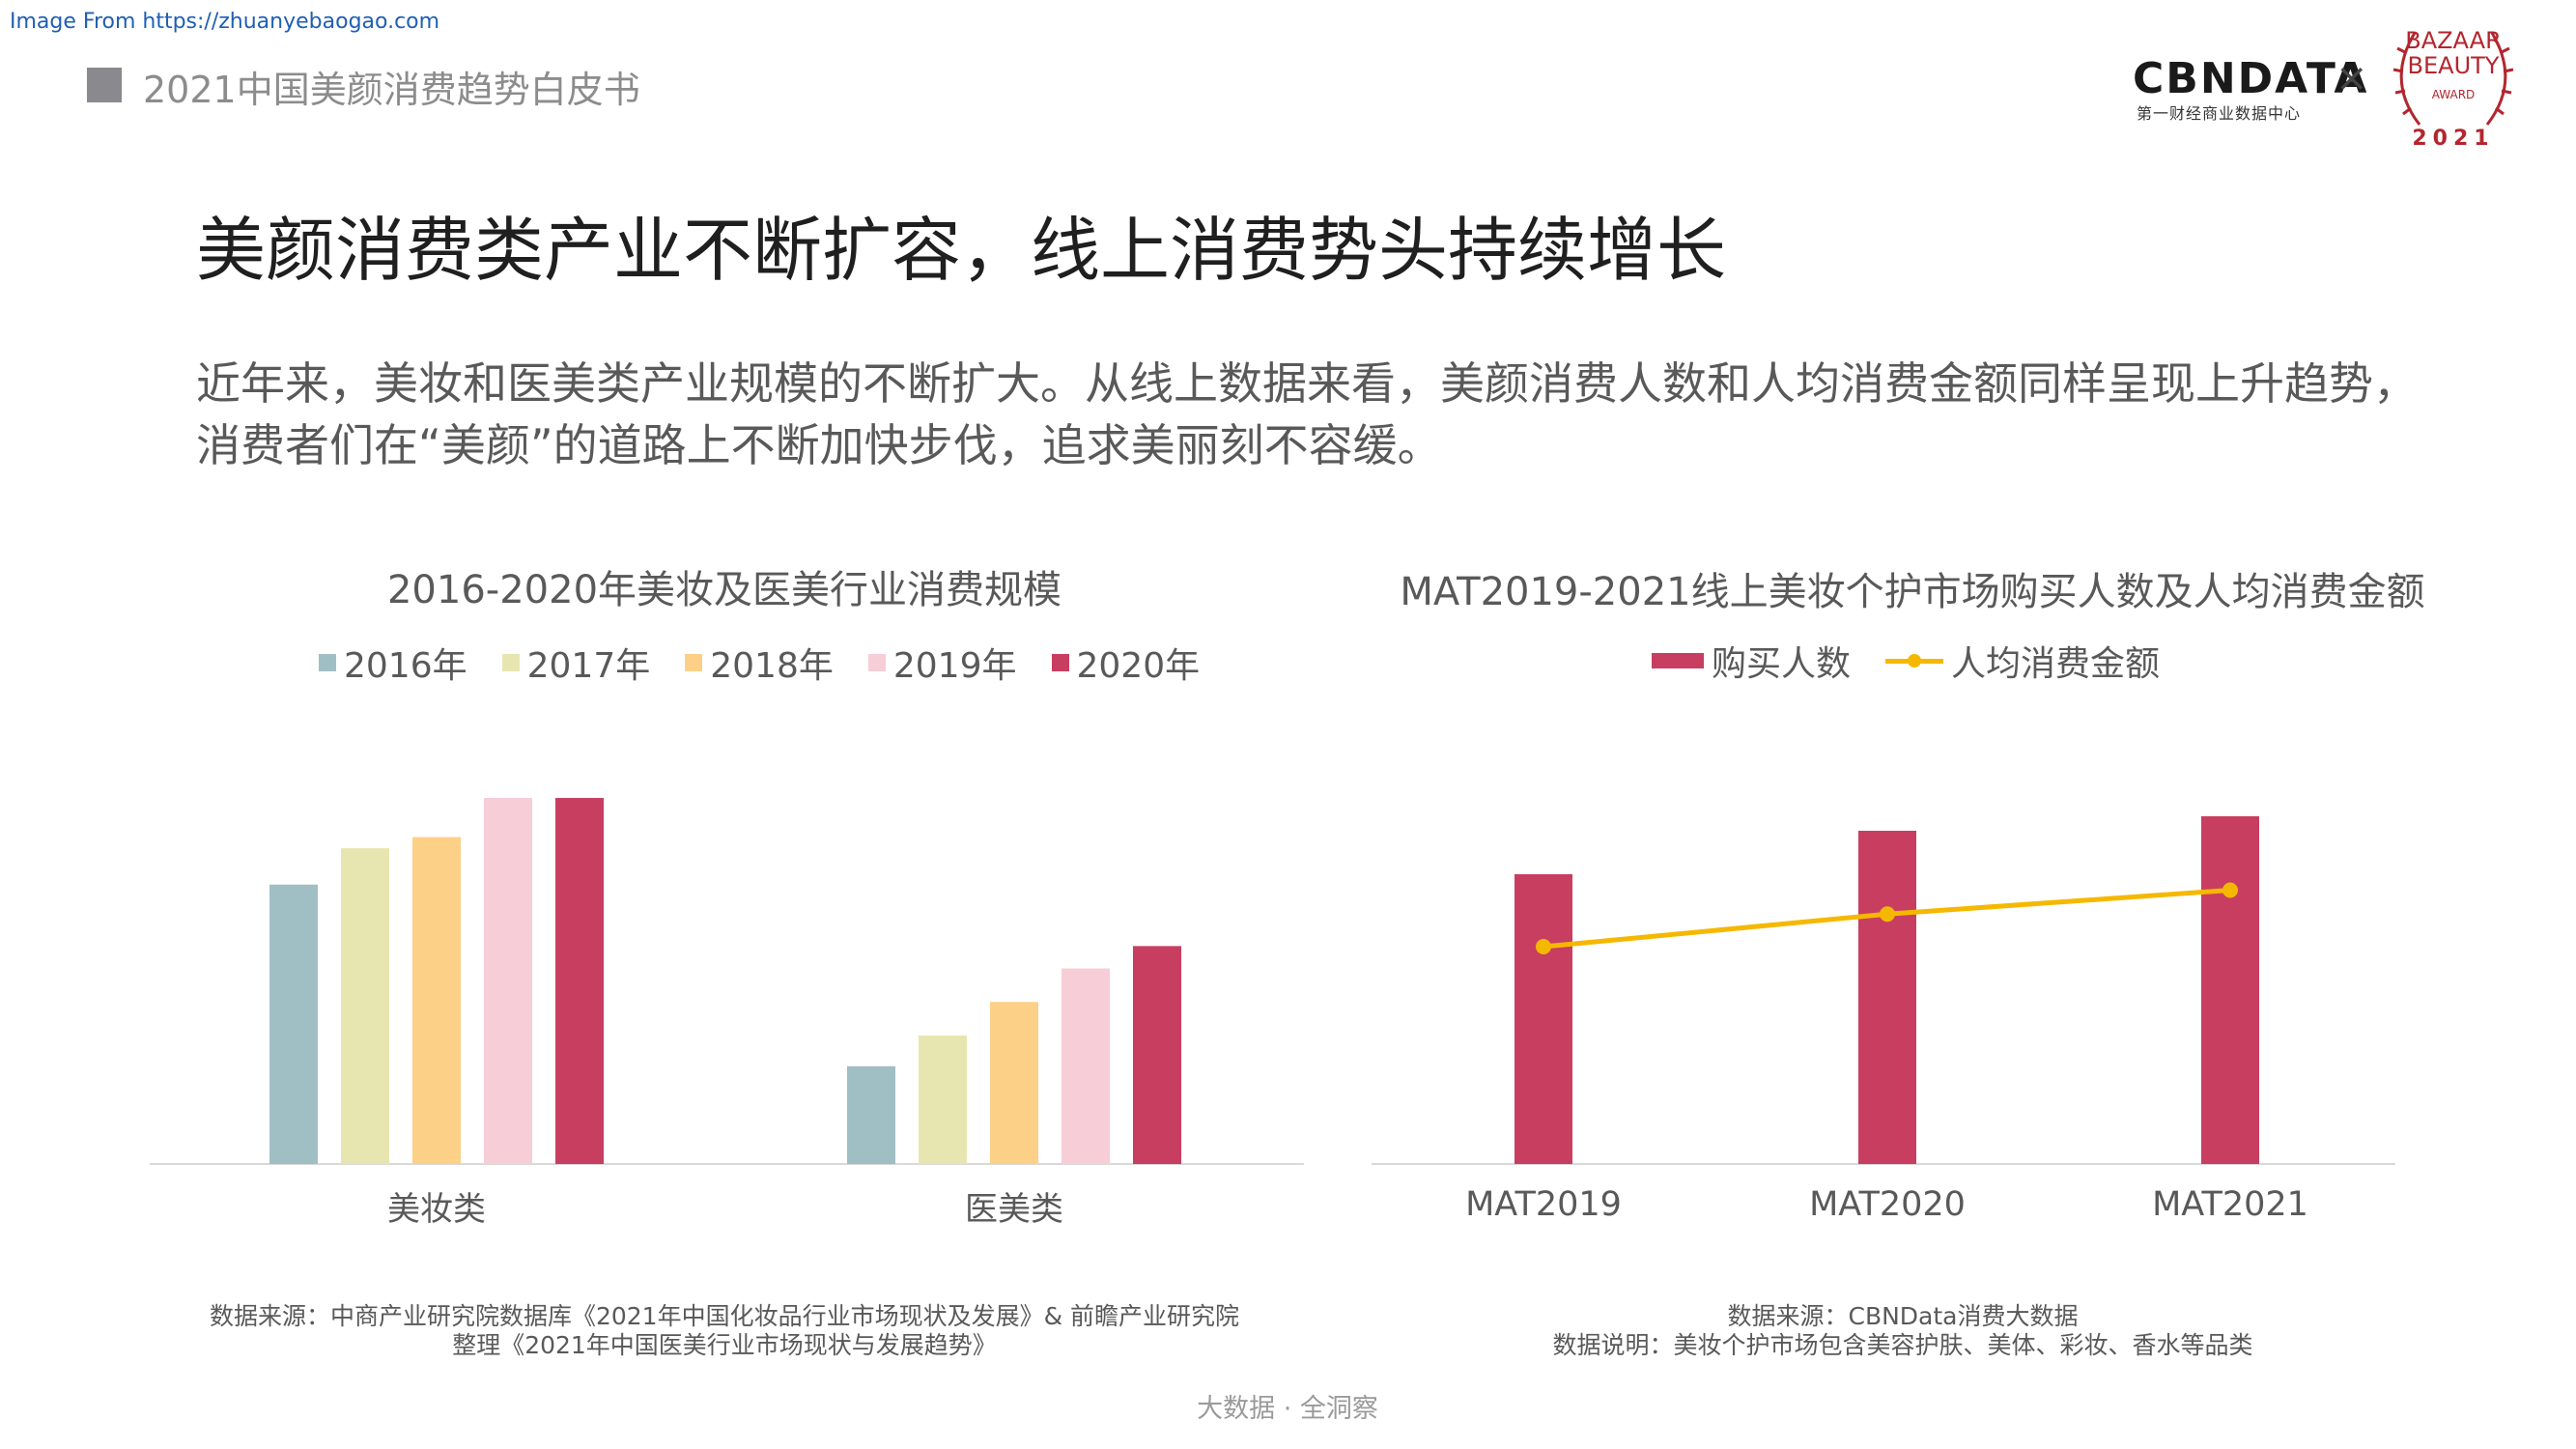 The height and width of the screenshot is (1449, 2576). I want to click on legend-item-3: 2019年, so click(942, 663).